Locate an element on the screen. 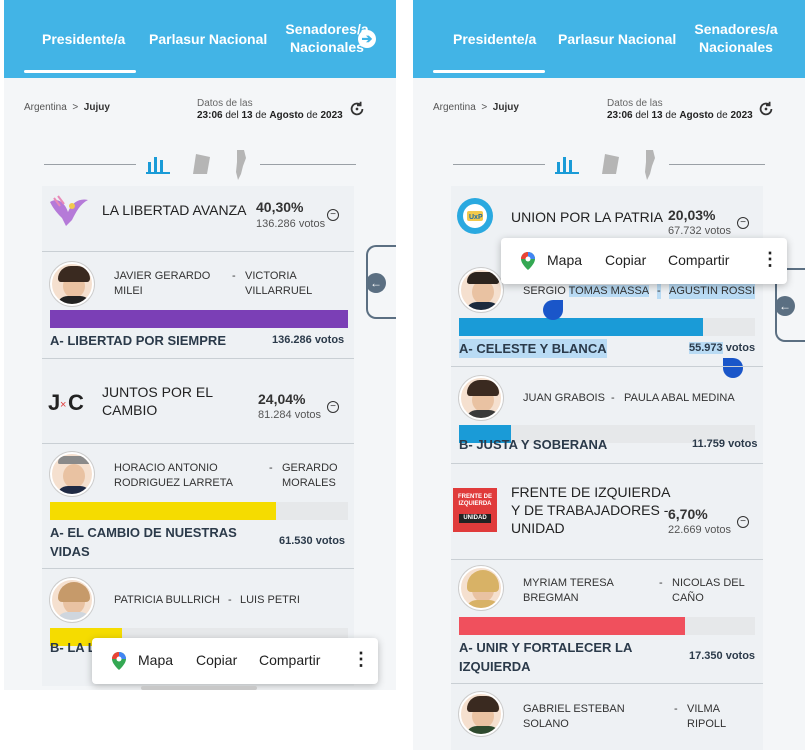 The width and height of the screenshot is (811, 750). party-percentage: 24,04% is located at coordinates (282, 399).